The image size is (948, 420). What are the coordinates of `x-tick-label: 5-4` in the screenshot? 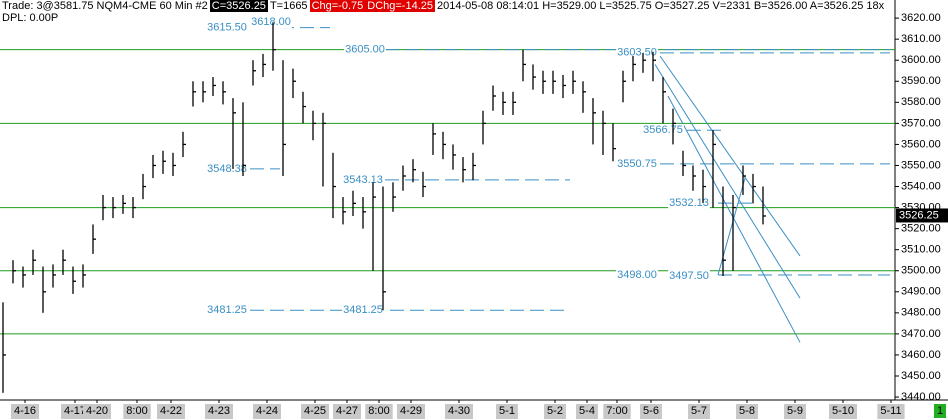 It's located at (587, 411).